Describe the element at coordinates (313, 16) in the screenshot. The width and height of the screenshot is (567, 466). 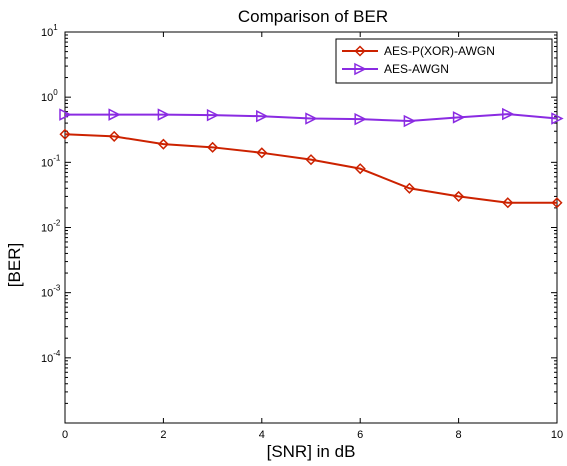
I see `chart-title: Comparison of BER` at that location.